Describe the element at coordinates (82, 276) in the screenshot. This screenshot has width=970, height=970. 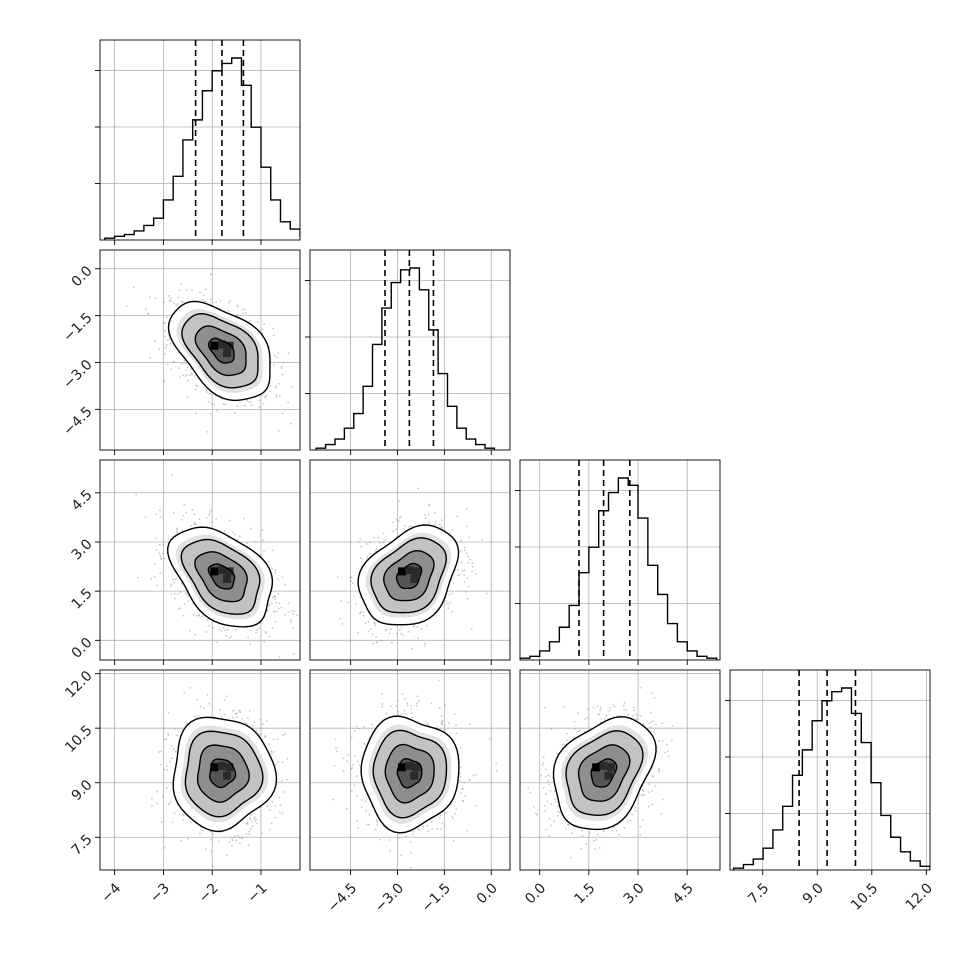
I see `y-tick-label: 0.0` at that location.